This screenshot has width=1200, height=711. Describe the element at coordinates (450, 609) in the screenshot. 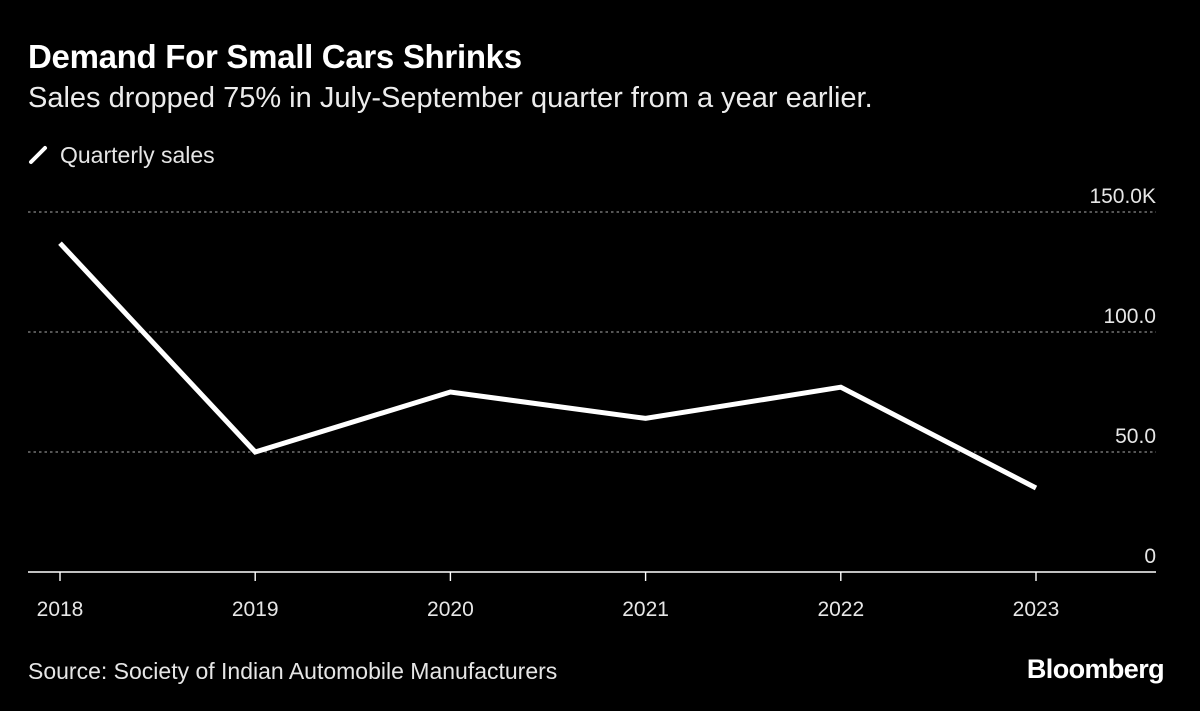

I see `x-tick-label: 2020` at that location.